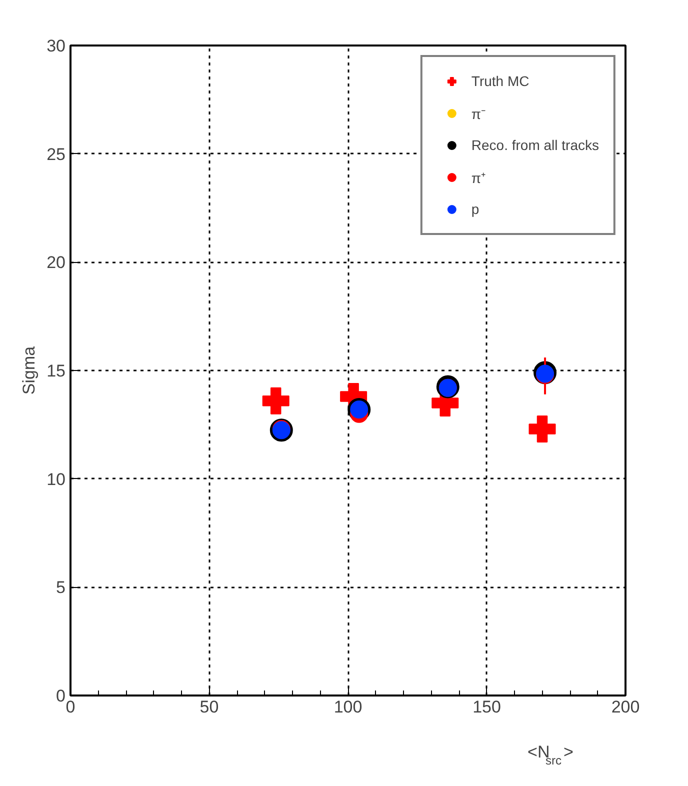  Describe the element at coordinates (209, 707) in the screenshot. I see `x-tick-label: 50` at that location.